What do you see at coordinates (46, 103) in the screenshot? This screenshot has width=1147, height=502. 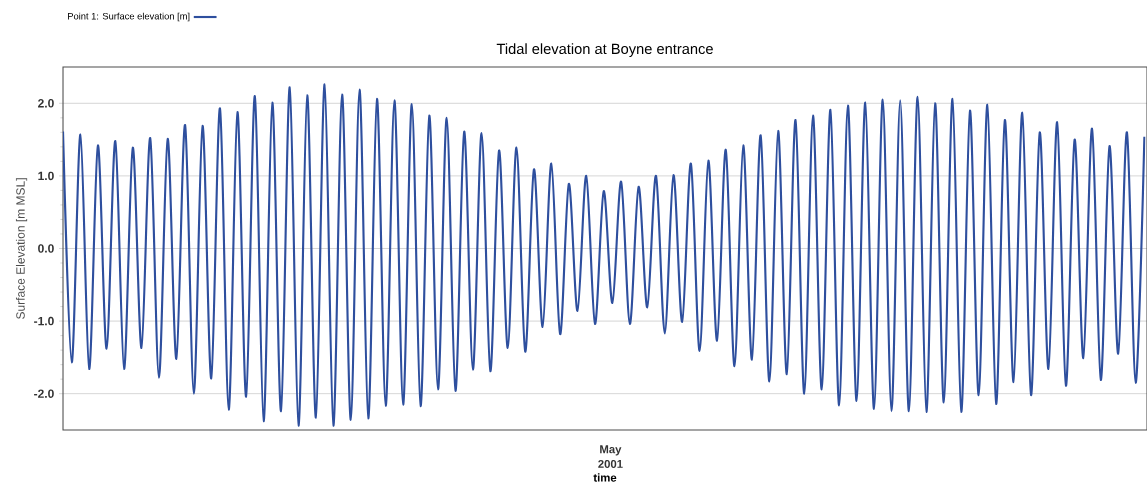 I see `y-tick-label: 2.0` at bounding box center [46, 103].